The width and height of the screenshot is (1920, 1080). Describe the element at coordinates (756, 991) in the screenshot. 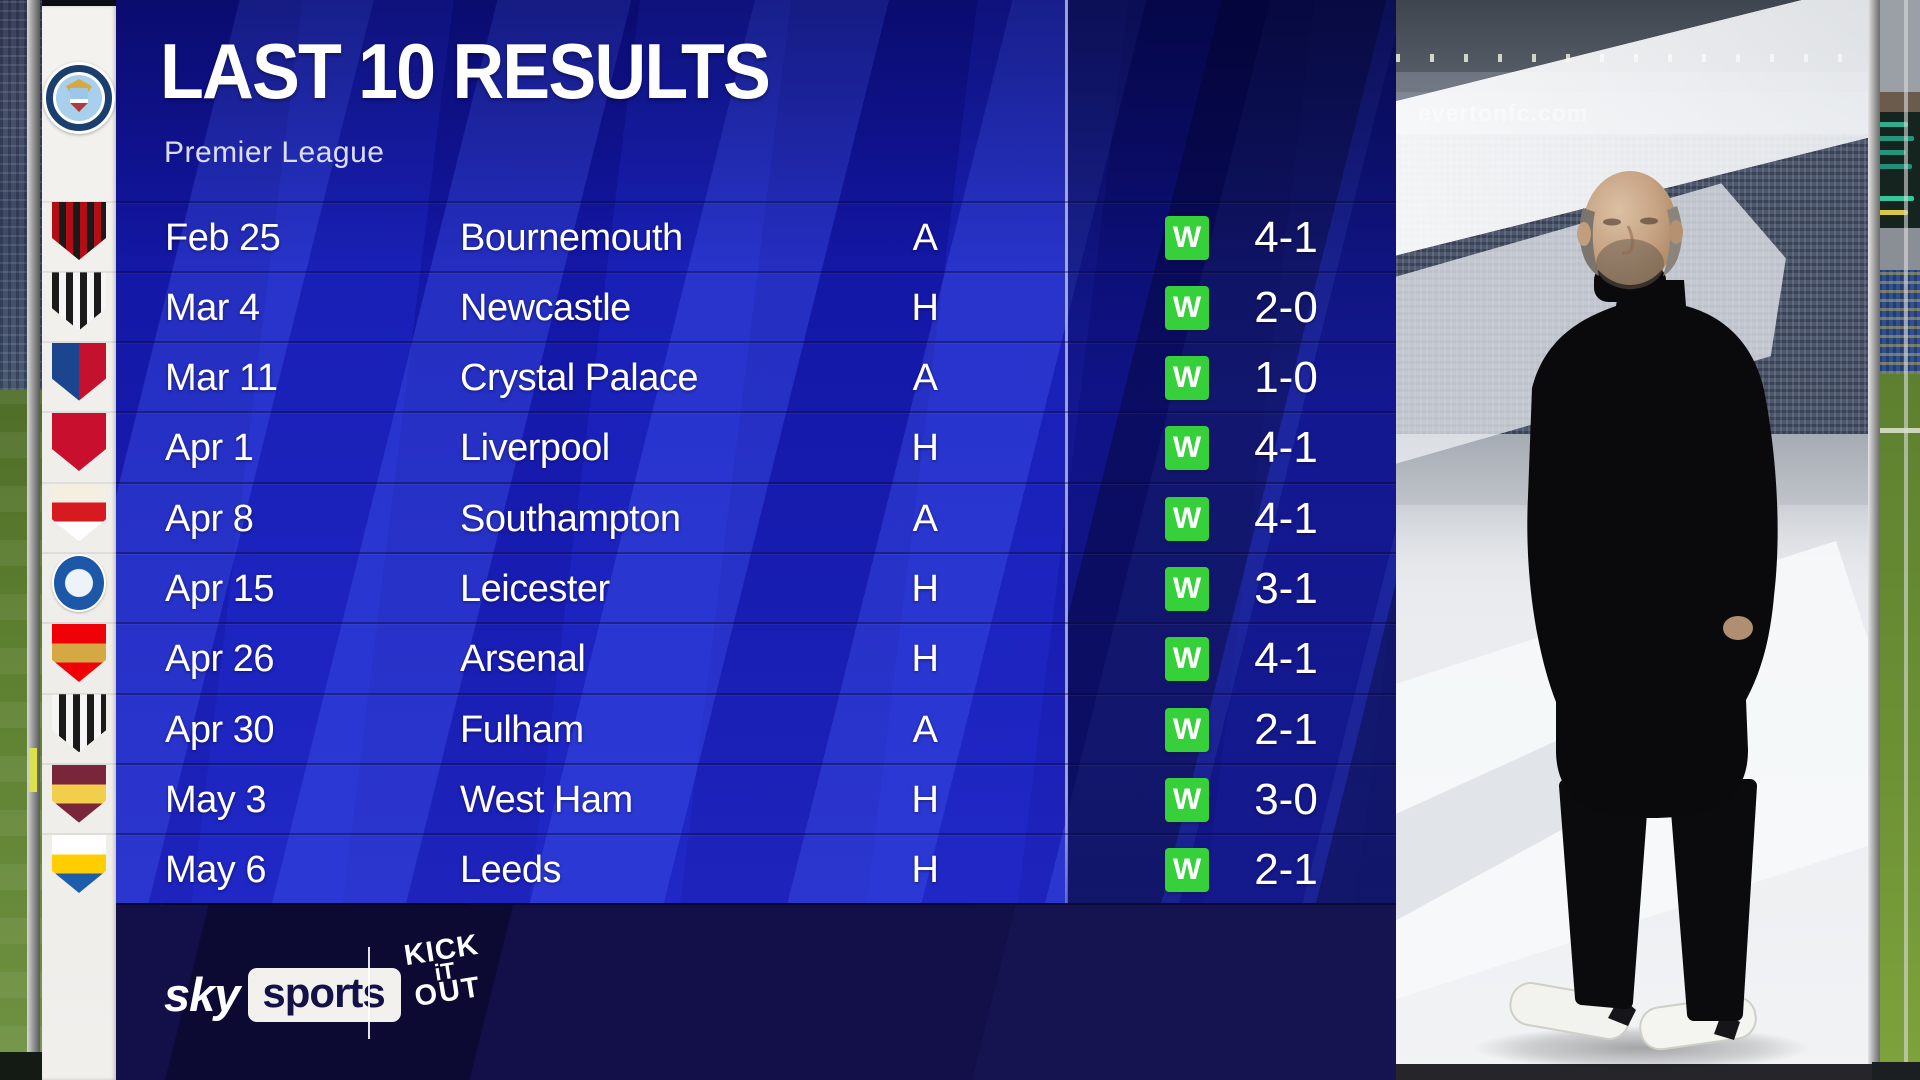

I see `footer-bar: sky sports KICK iT OUT` at that location.